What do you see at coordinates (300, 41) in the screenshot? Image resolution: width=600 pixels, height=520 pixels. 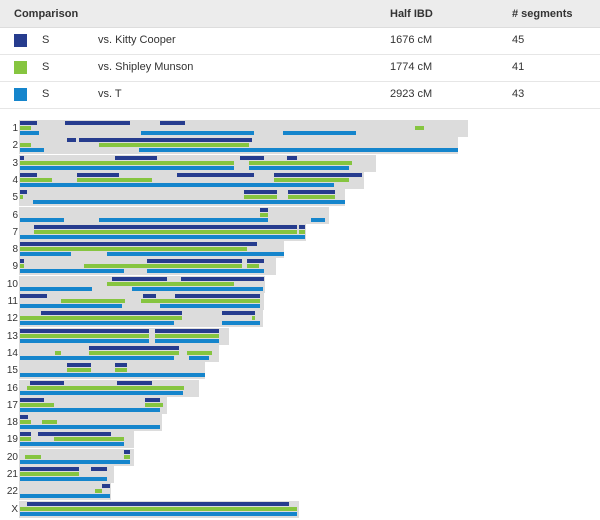 I see `comparison-row: S vs. Kitty Cooper 1676 cM 45` at bounding box center [300, 41].